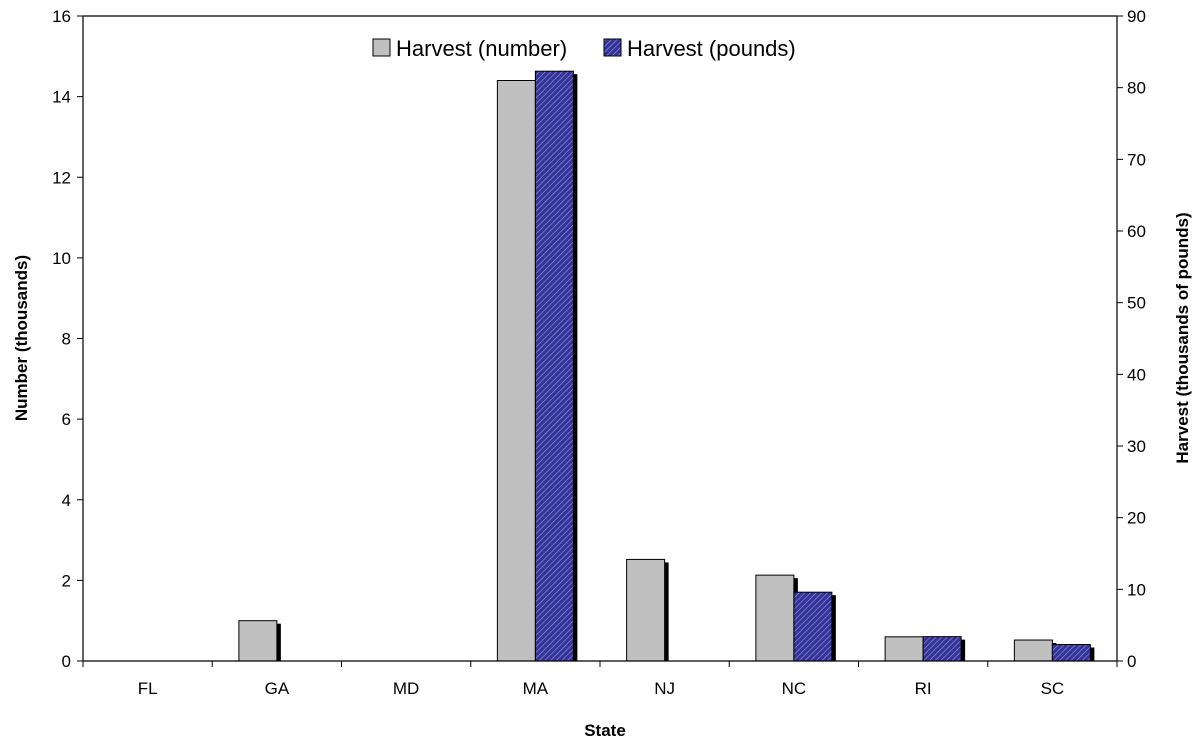 Image resolution: width=1200 pixels, height=742 pixels. Describe the element at coordinates (481, 48) in the screenshot. I see `legend-label-number: Harvest (number)` at that location.